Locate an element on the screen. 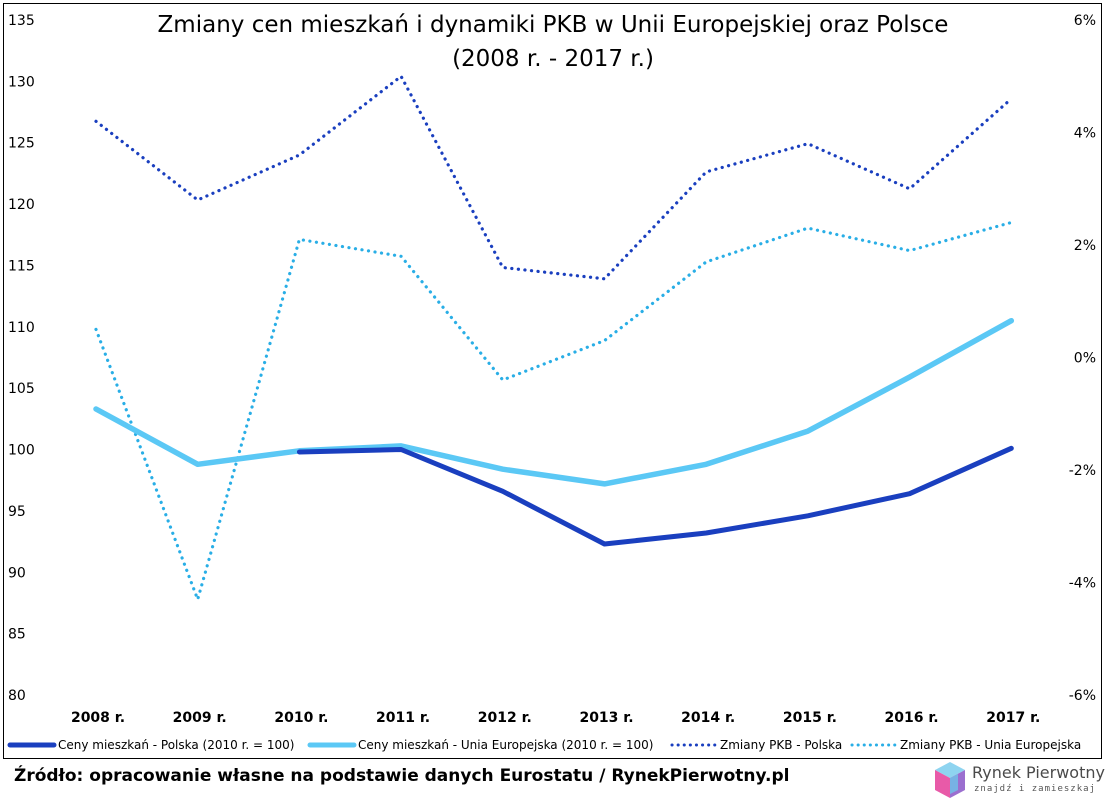 This screenshot has height=806, width=1107. y-right-tick-label: 6% is located at coordinates (1085, 21).